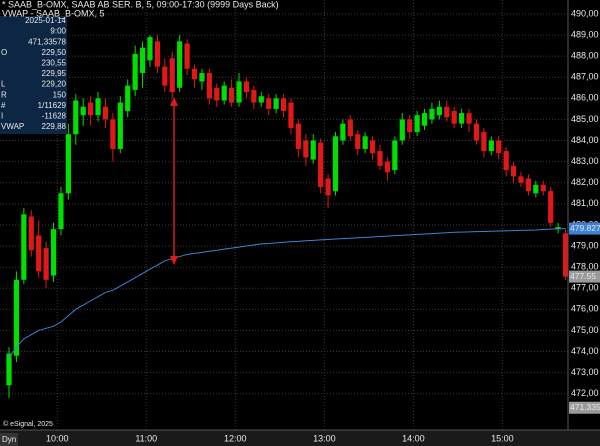  I want to click on y-tick-label: 479,00, so click(585, 245).